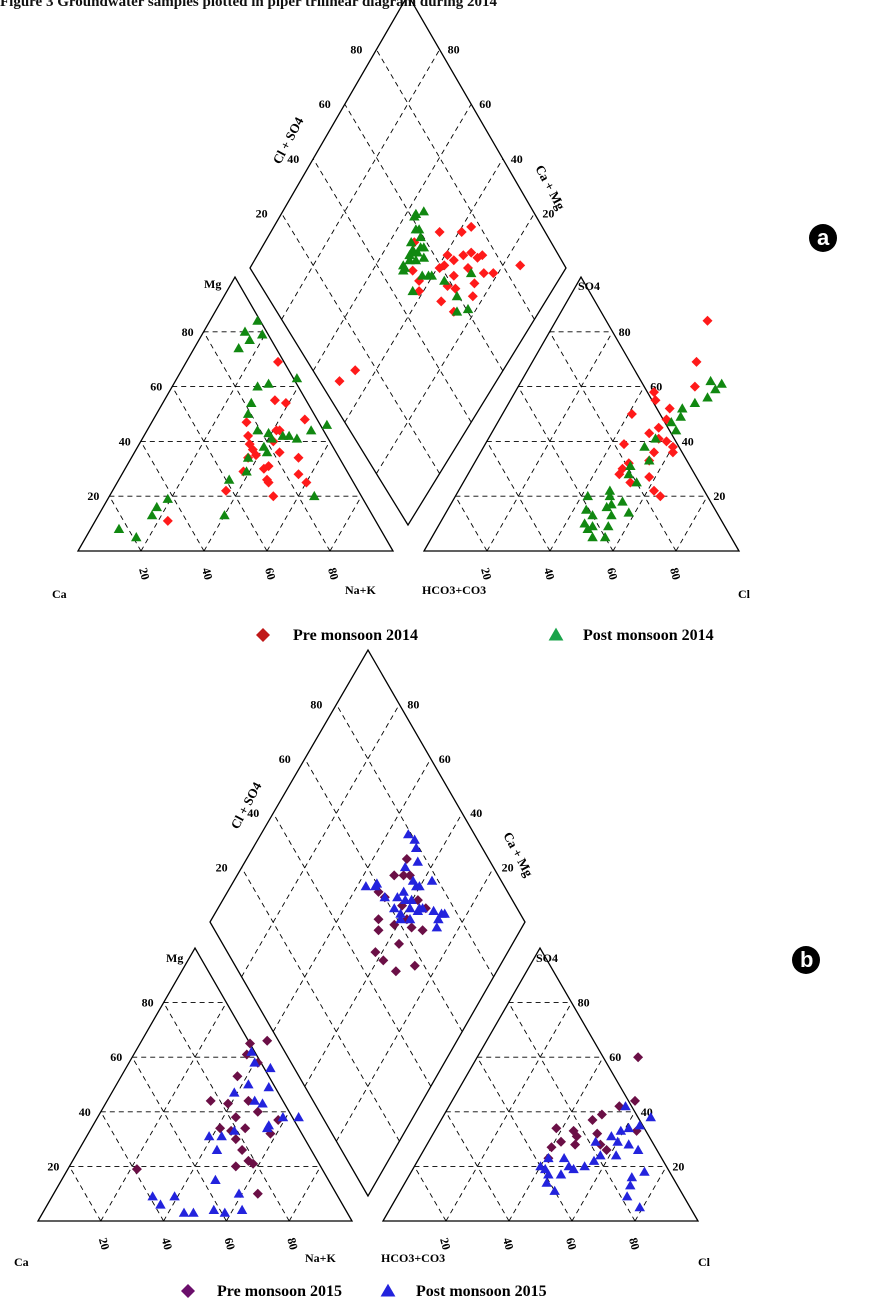 This screenshot has height=1305, width=872. What do you see at coordinates (219, 469) in the screenshot?
I see `cation-grid-line` at bounding box center [219, 469].